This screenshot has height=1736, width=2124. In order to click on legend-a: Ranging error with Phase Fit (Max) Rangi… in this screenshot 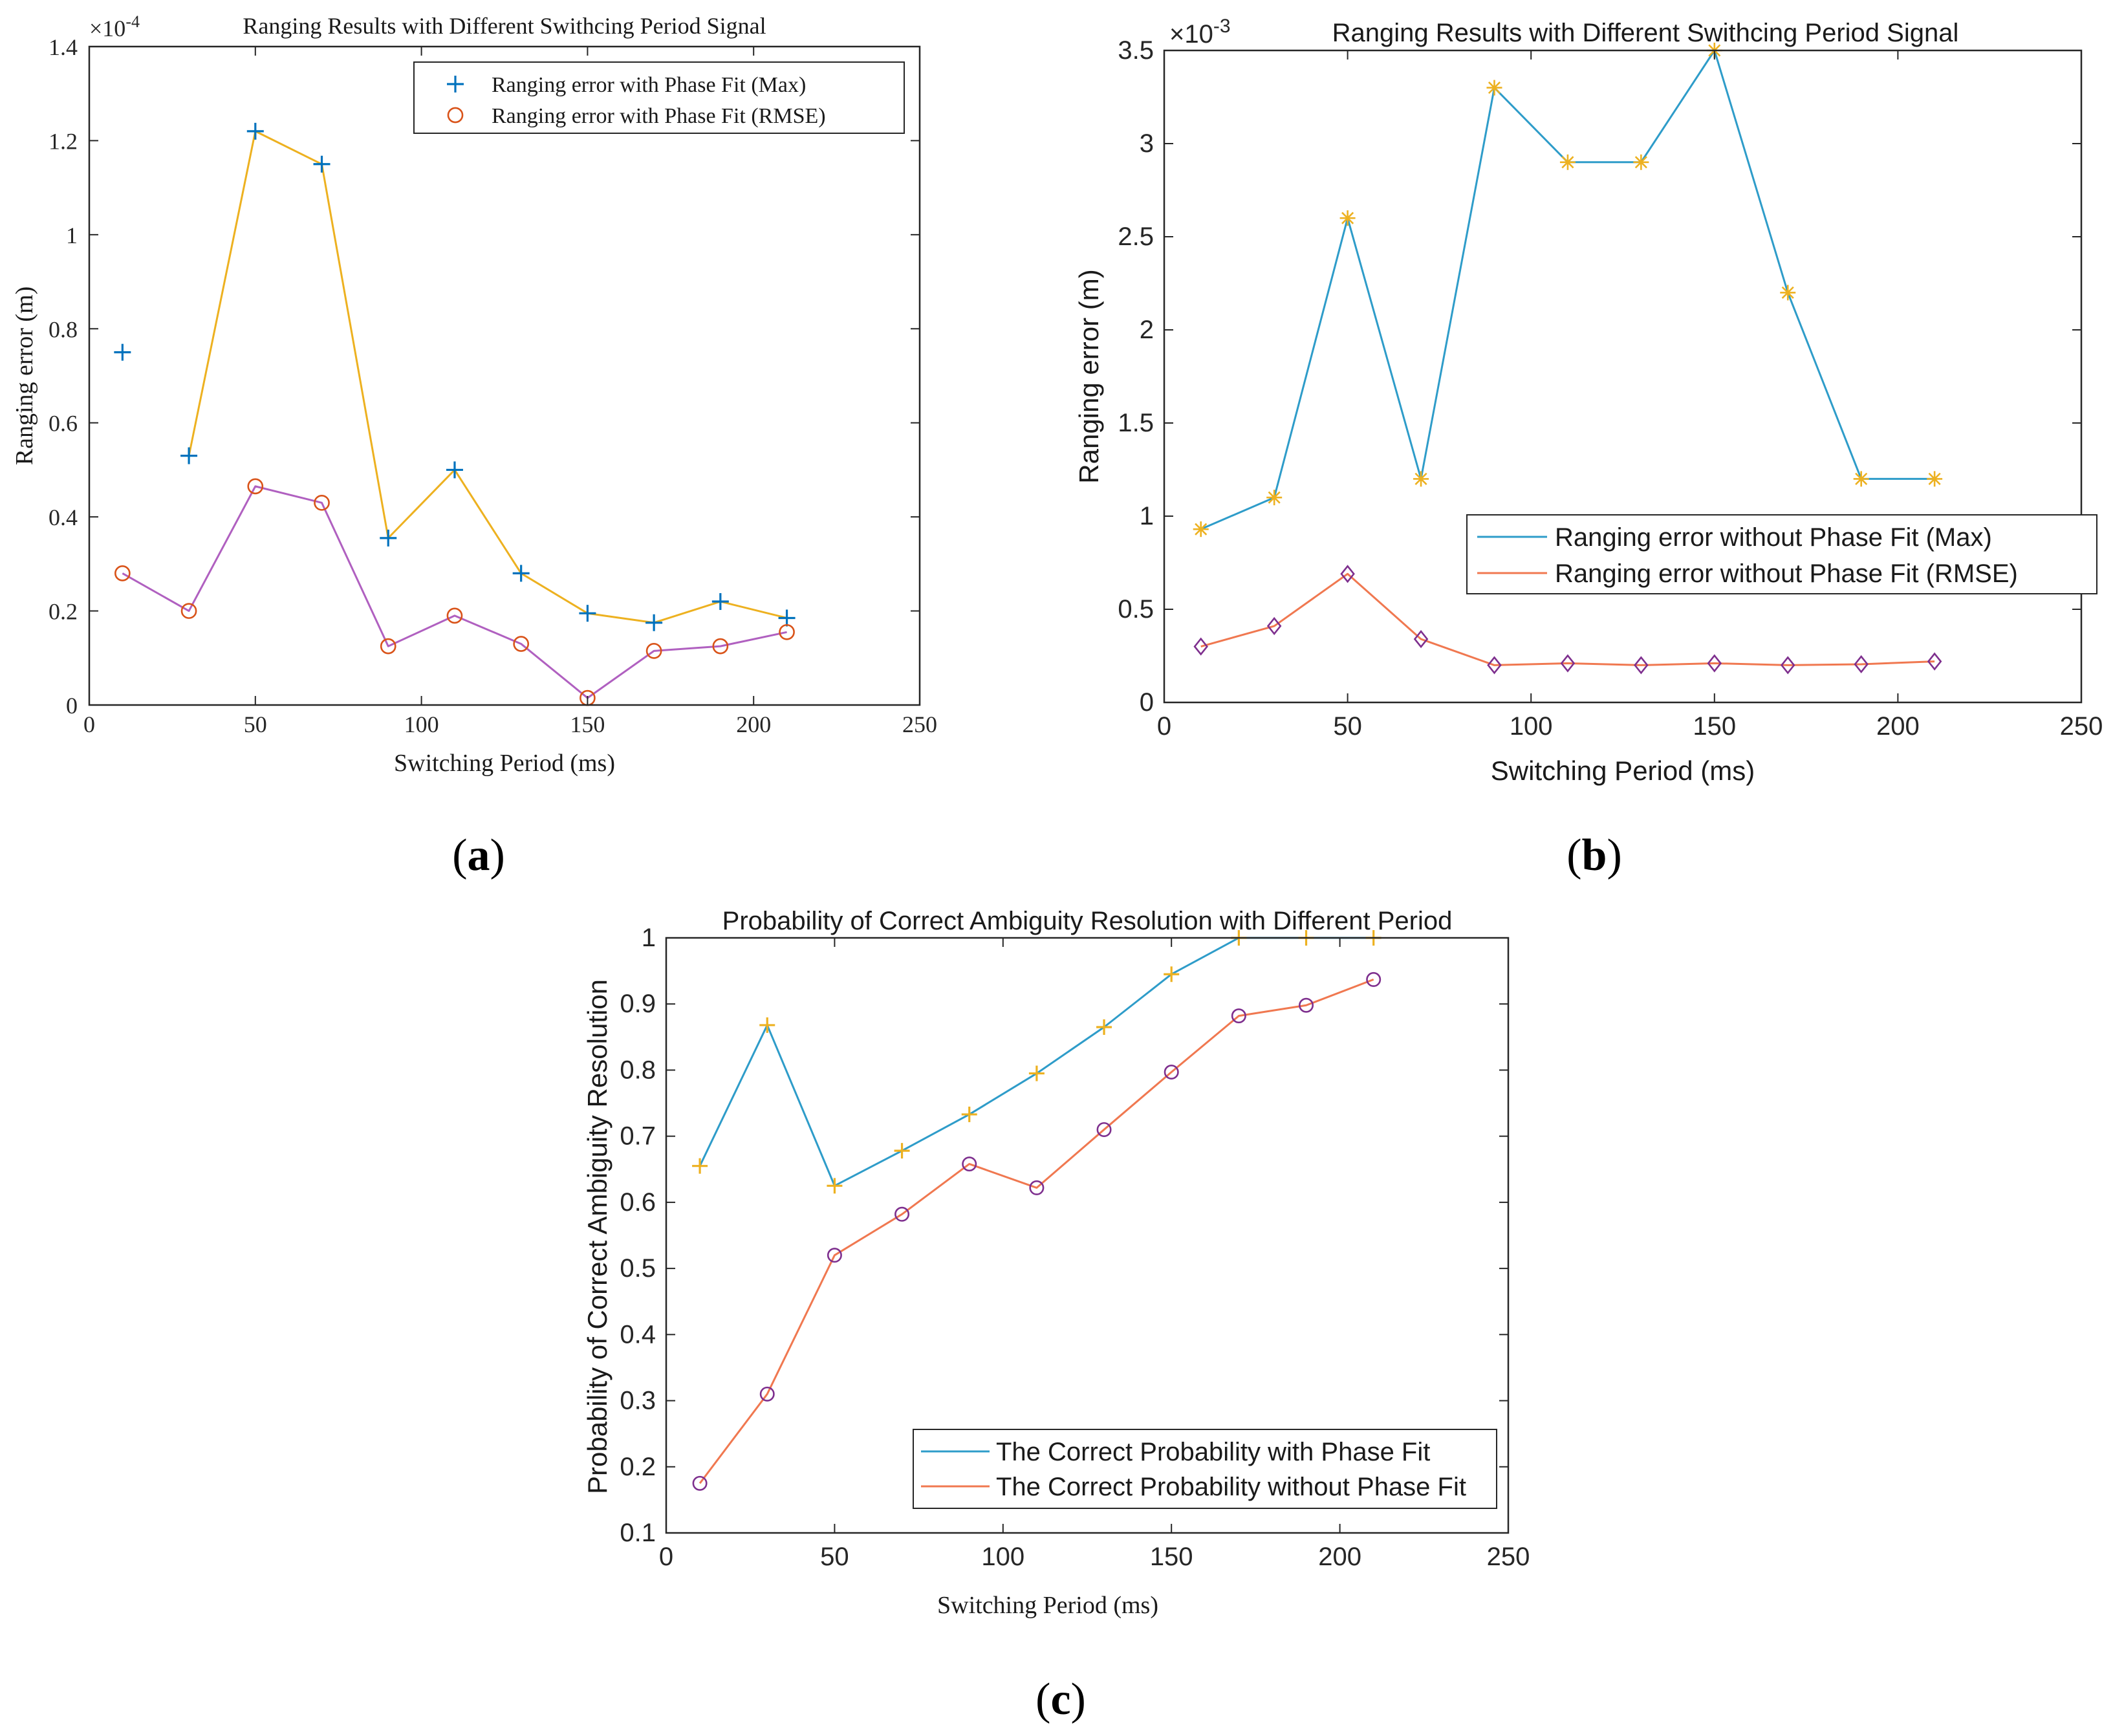, I will do `click(659, 98)`.